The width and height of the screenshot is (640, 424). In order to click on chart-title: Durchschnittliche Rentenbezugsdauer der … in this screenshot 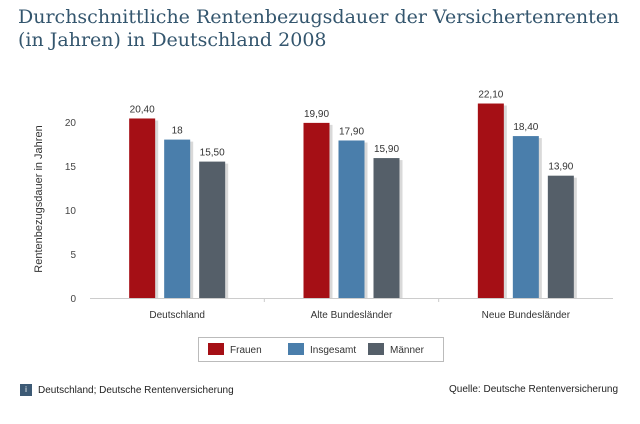, I will do `click(319, 28)`.